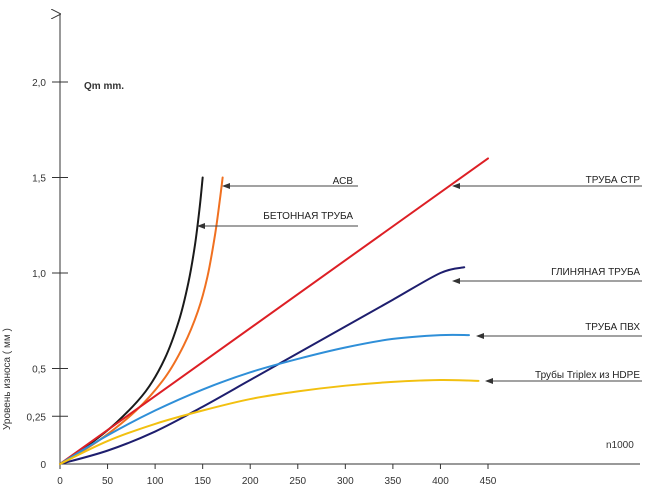 This screenshot has width=646, height=486. What do you see at coordinates (343, 181) in the screenshot?
I see `callout-label: АСВ` at bounding box center [343, 181].